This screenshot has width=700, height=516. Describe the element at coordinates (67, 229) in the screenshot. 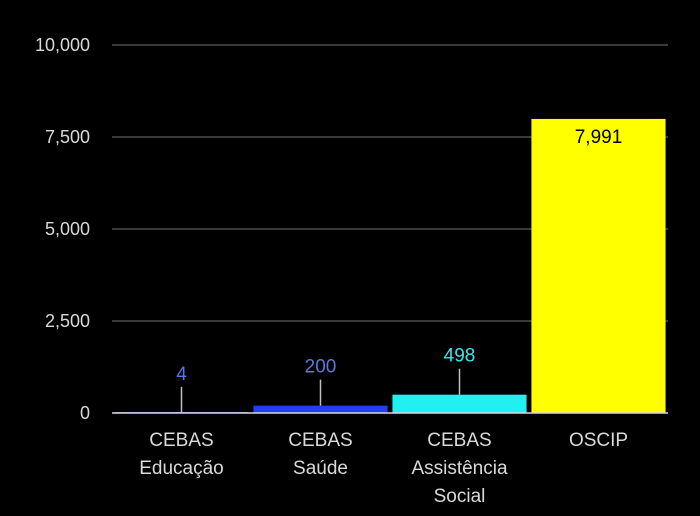

I see `y-tick-label: 5,000` at that location.